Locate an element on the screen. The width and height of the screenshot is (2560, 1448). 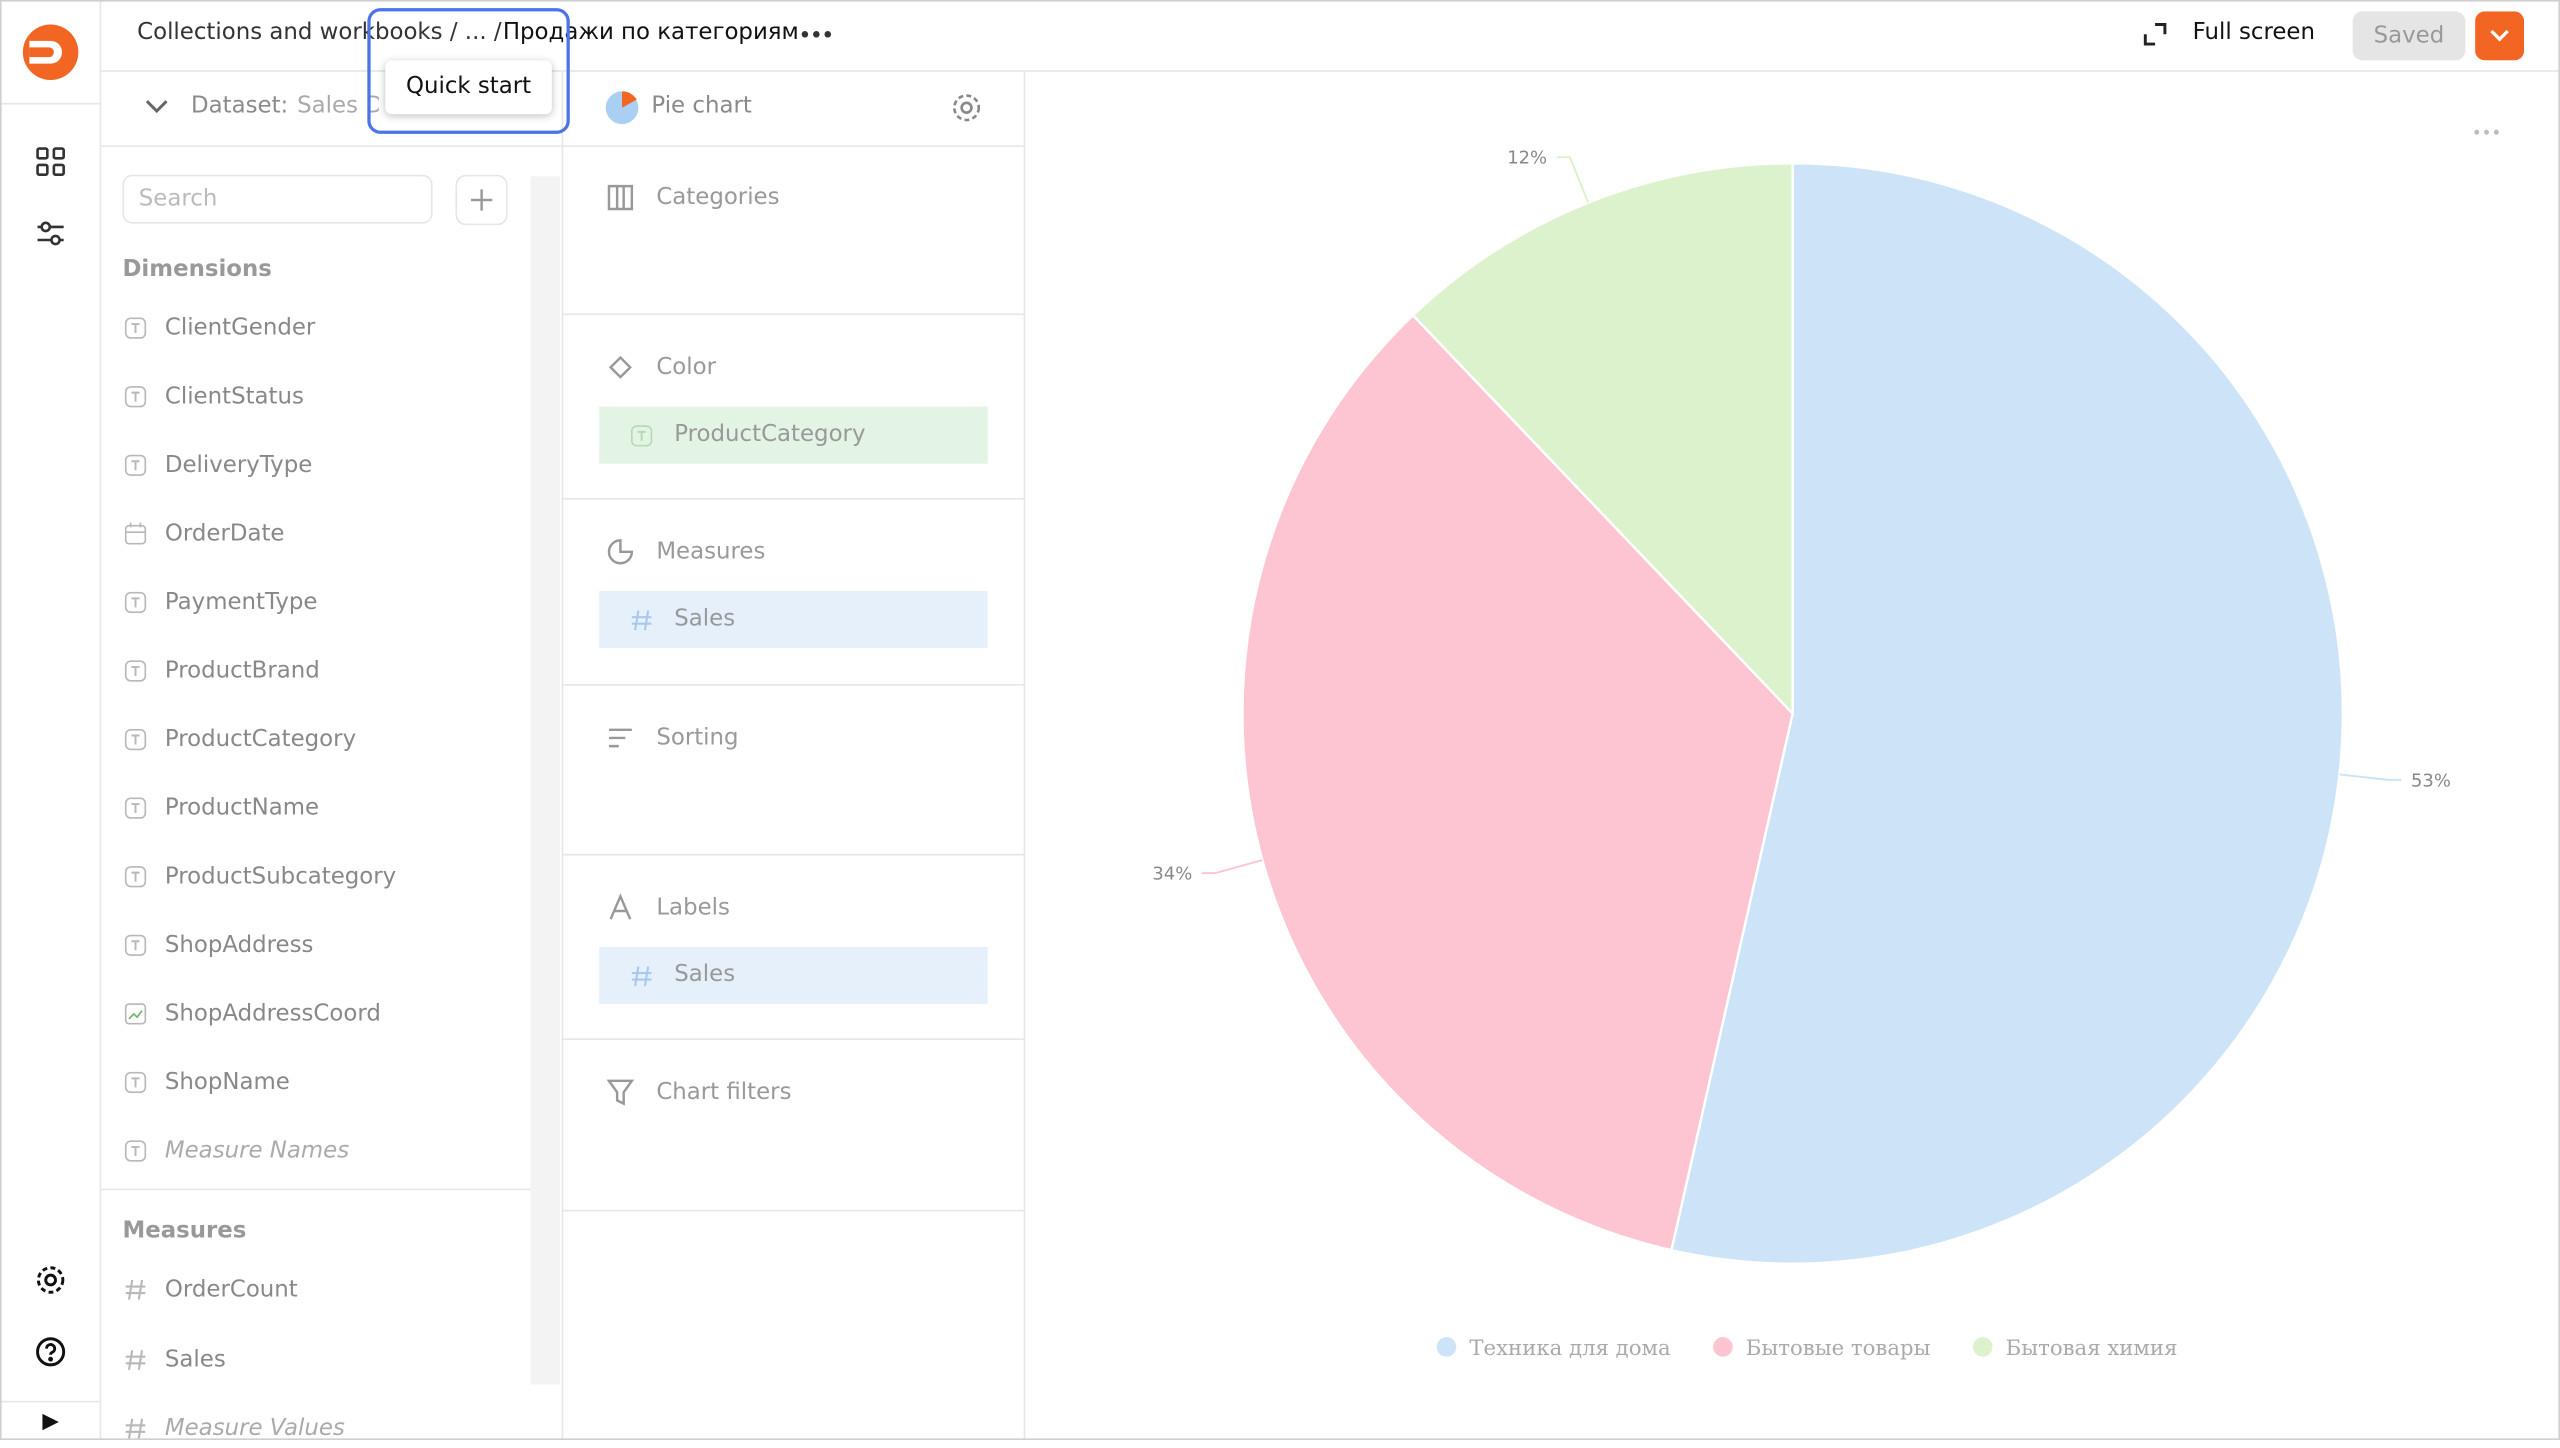
viz-section: Measures Sales is located at coordinates (793, 593).